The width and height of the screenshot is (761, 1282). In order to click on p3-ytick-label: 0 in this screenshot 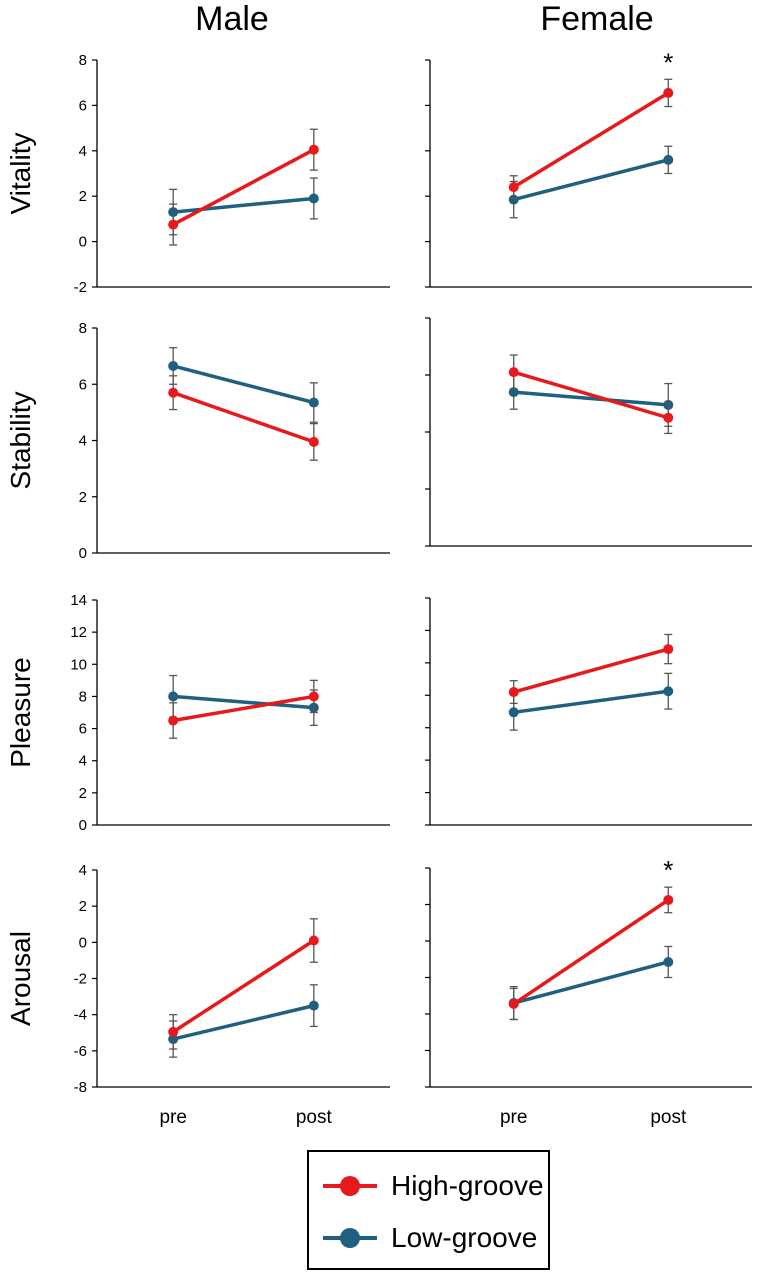, I will do `click(83, 553)`.